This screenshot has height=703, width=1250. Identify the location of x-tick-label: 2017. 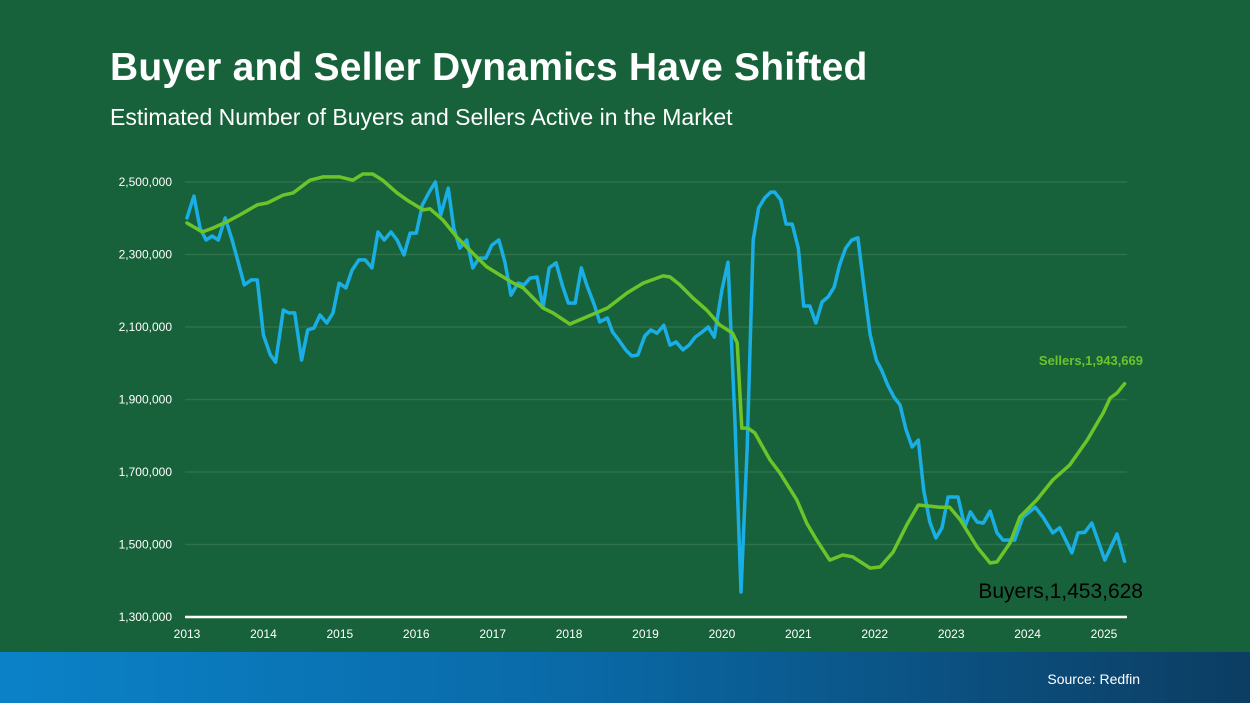
(492, 634).